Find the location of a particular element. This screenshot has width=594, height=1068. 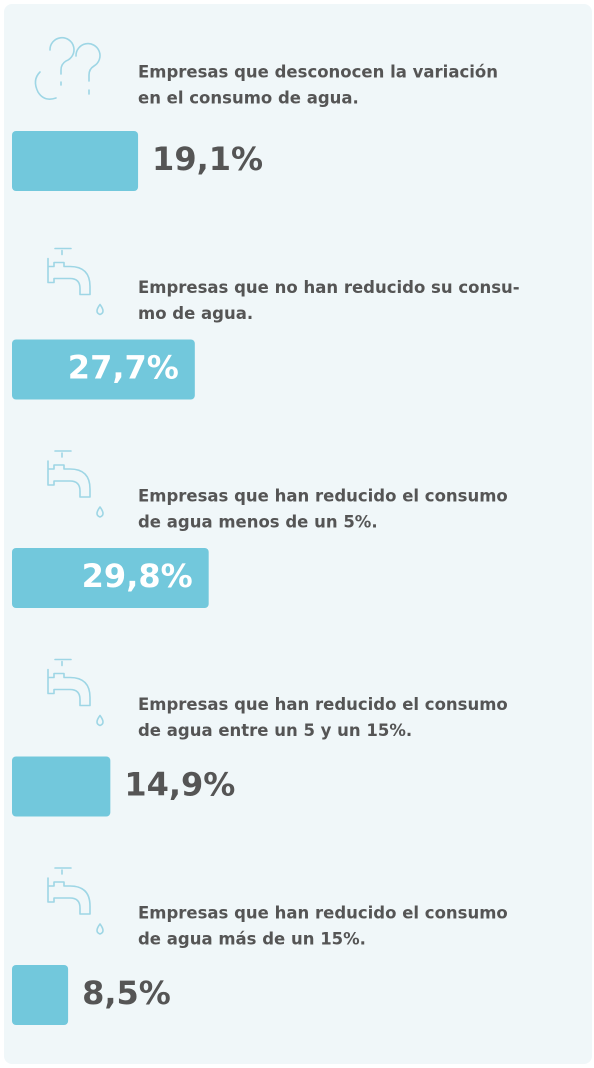

category-label: Empresas que desconocen la variación is located at coordinates (318, 72).